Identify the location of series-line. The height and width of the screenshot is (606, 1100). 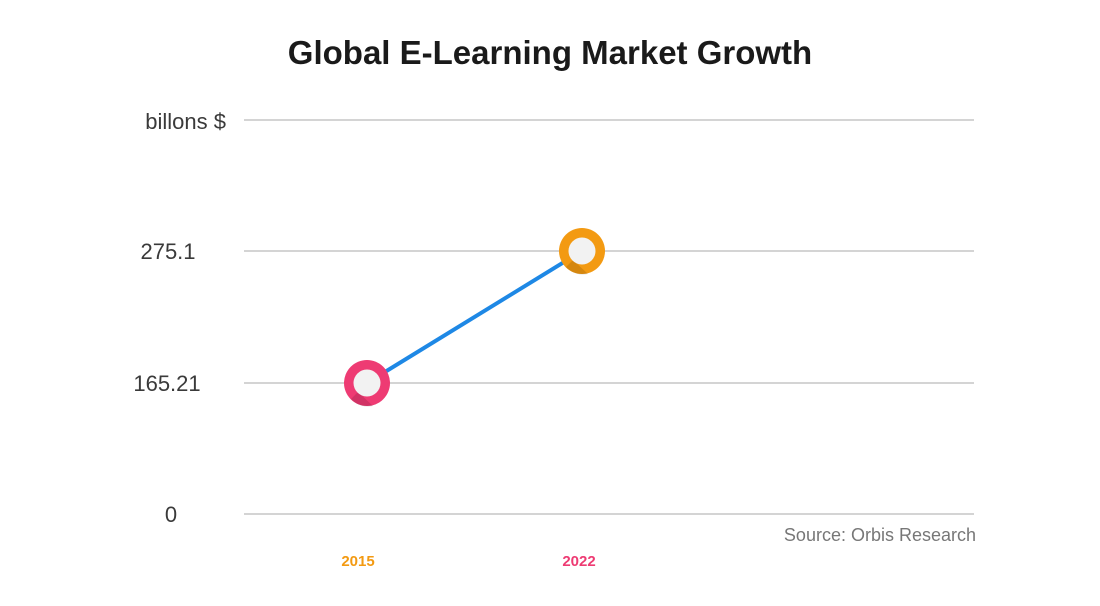
(474, 317).